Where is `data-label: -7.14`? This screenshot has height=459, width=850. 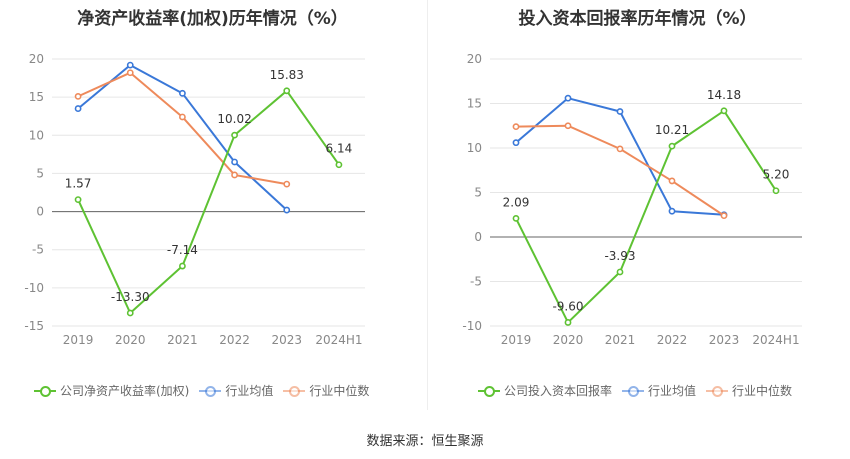
data-label: -7.14 is located at coordinates (182, 250).